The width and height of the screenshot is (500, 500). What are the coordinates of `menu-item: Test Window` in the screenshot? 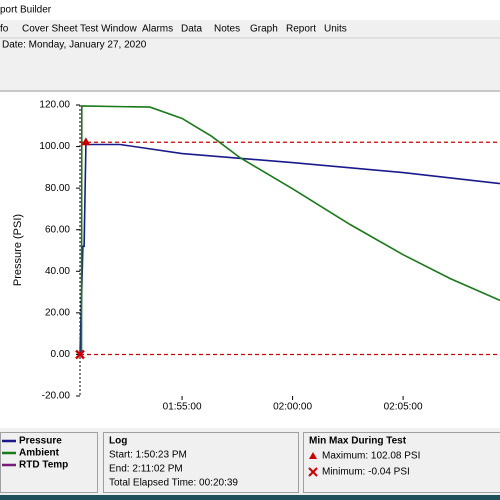 It's located at (108, 29).